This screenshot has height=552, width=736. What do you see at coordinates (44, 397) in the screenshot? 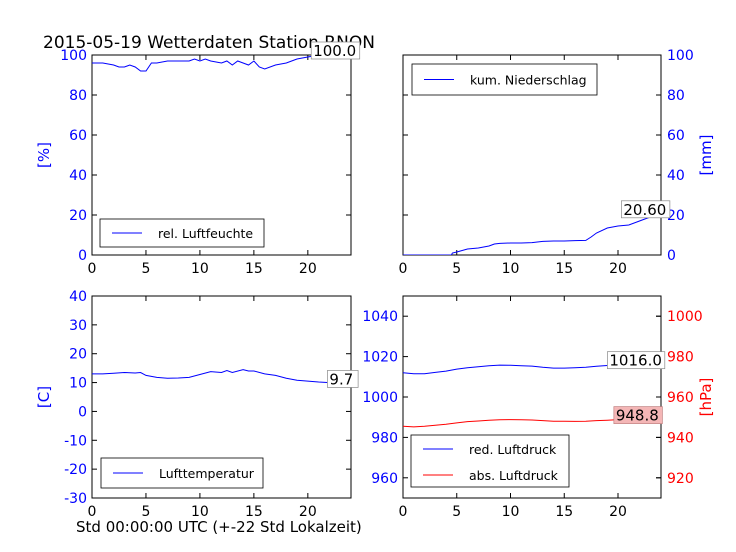
I see `y-axis-label: [C]` at bounding box center [44, 397].